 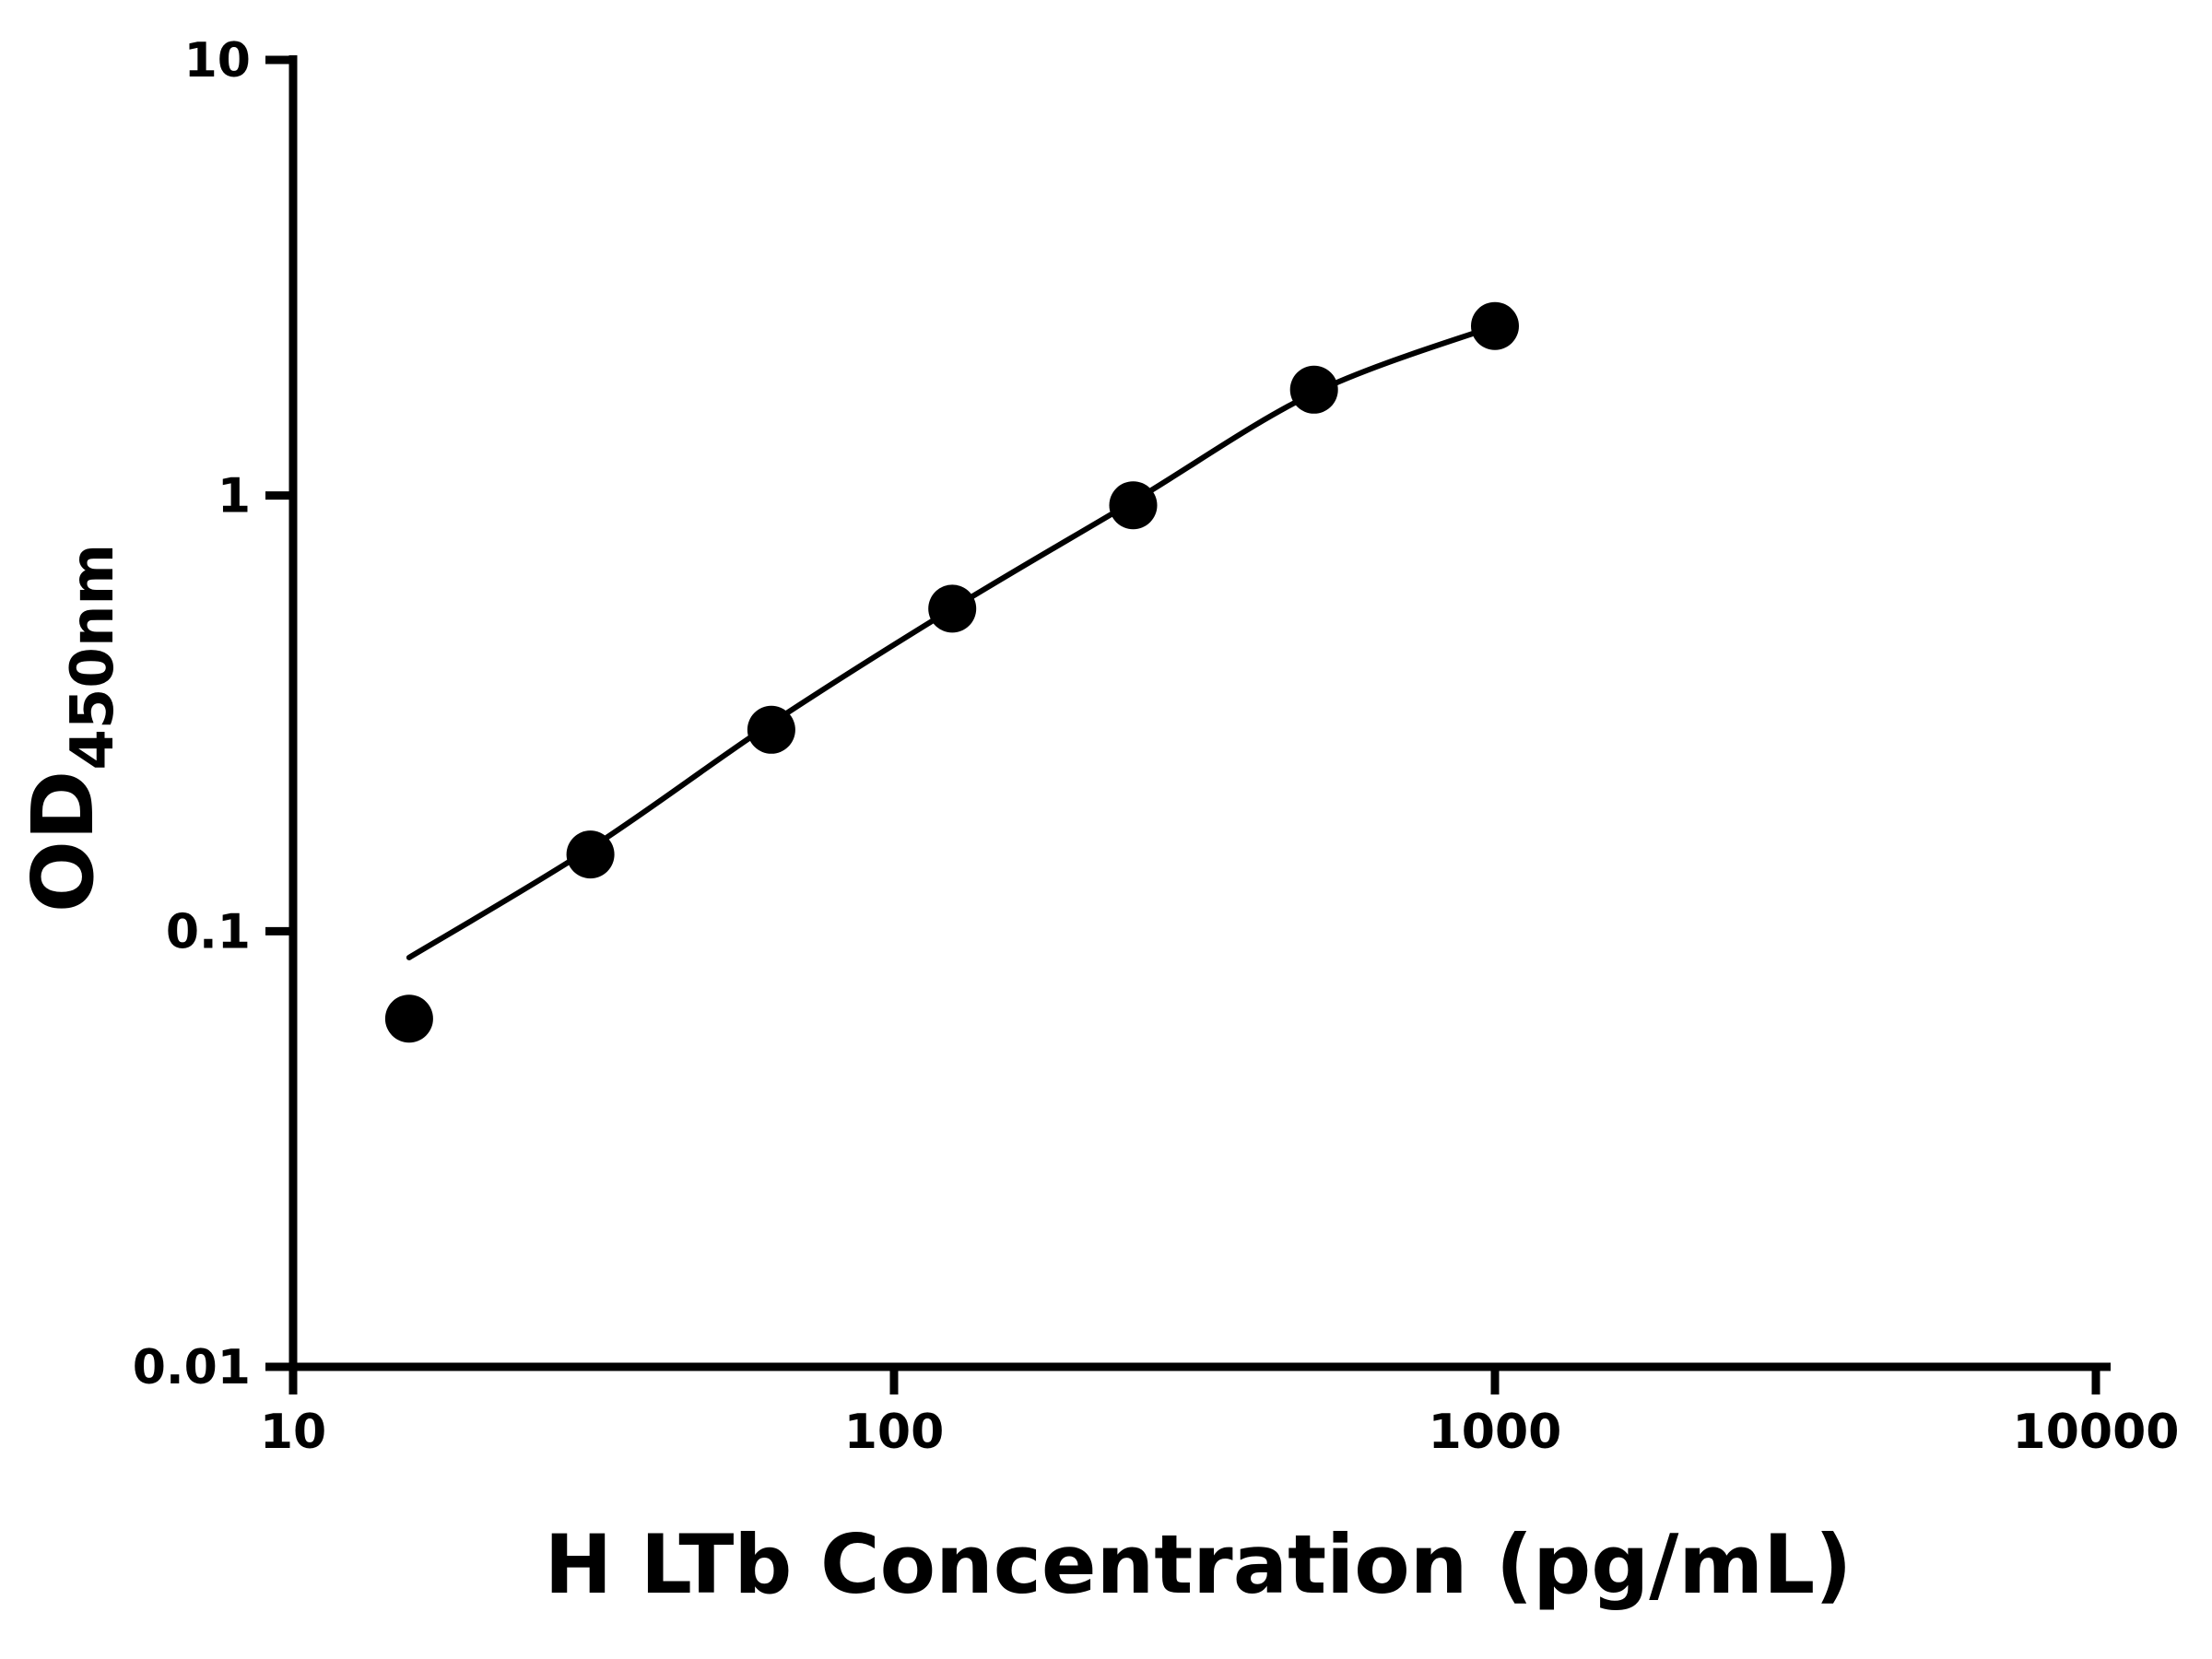 I want to click on x-tick-label: 100, so click(x=894, y=1432).